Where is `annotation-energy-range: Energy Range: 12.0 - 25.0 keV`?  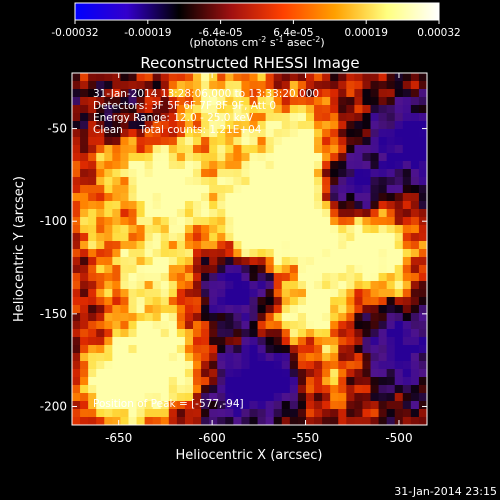
annotation-energy-range: Energy Range: 12.0 - 25.0 keV is located at coordinates (173, 118).